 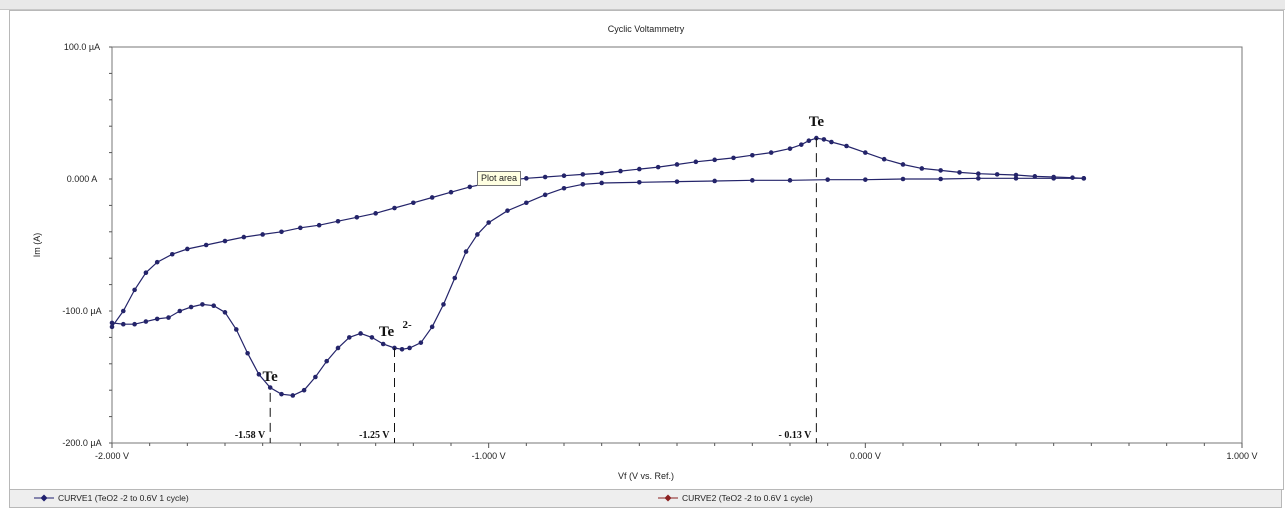 I want to click on x-tick-label: 1.000 V, so click(x=1241, y=456).